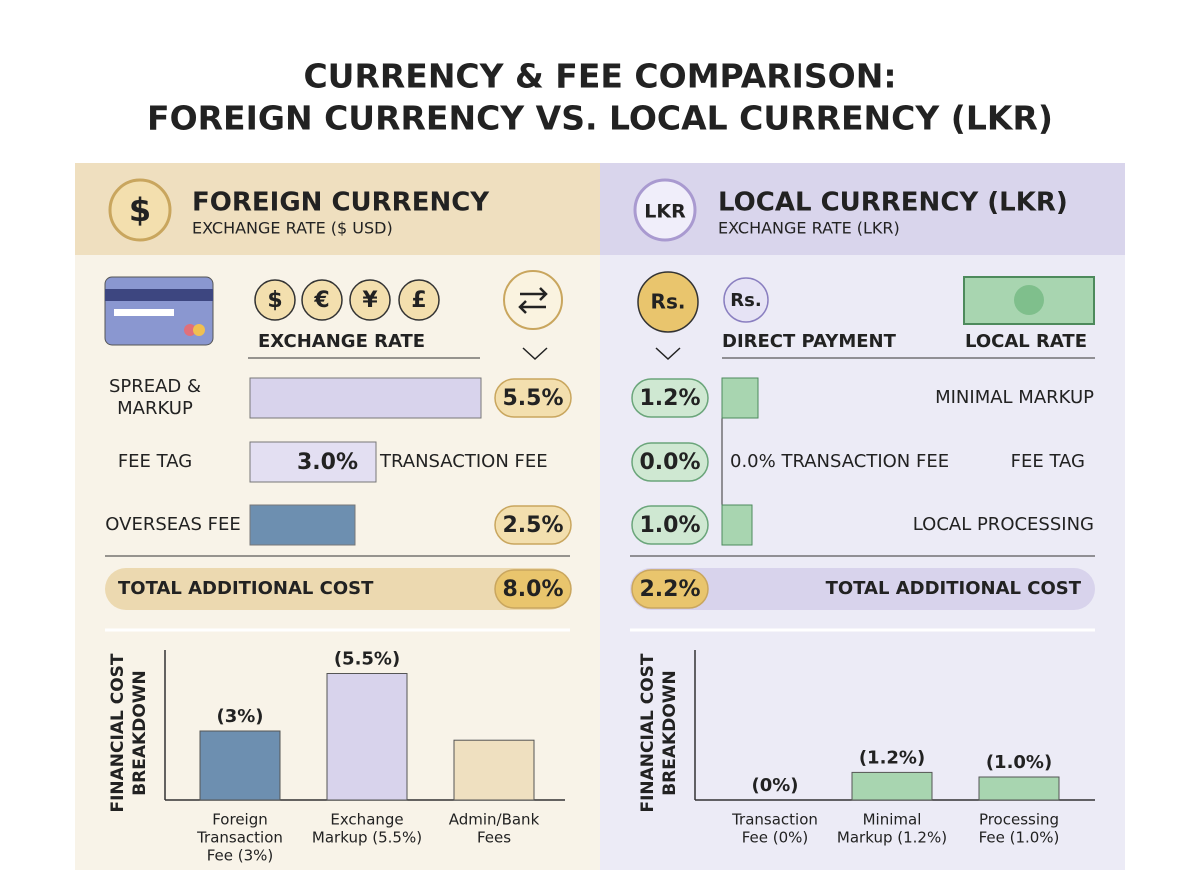  I want to click on header-title: FOREIGN CURRENCY, so click(341, 203).